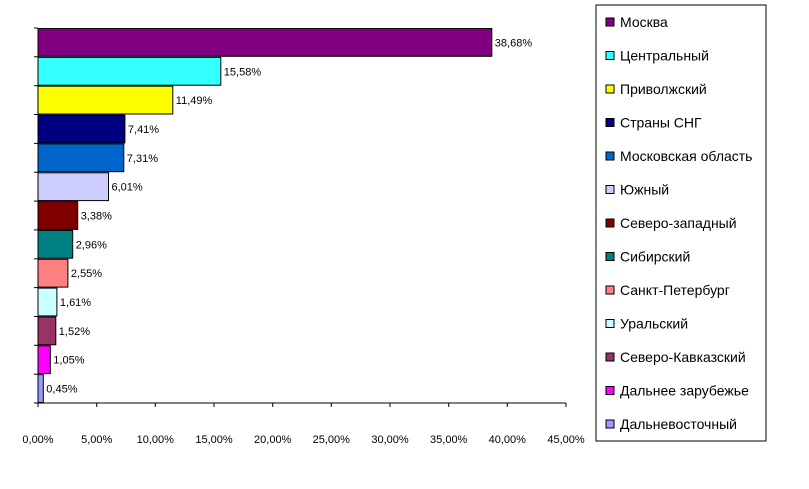 The image size is (809, 489). Describe the element at coordinates (142, 159) in the screenshot. I see `data-label-4: 7,31%` at that location.